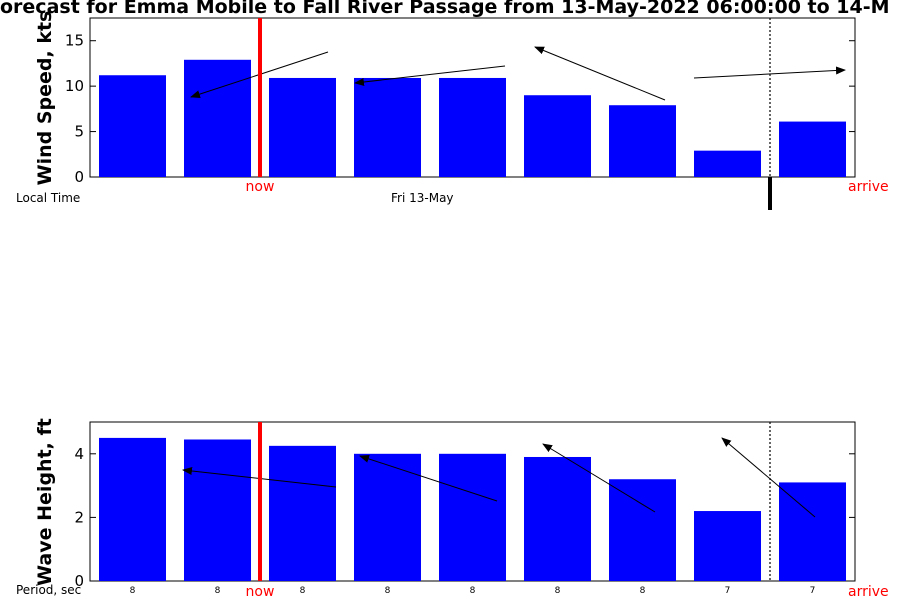  What do you see at coordinates (45, 502) in the screenshot?
I see `wave-ylabel: Wave Height, ft` at bounding box center [45, 502].